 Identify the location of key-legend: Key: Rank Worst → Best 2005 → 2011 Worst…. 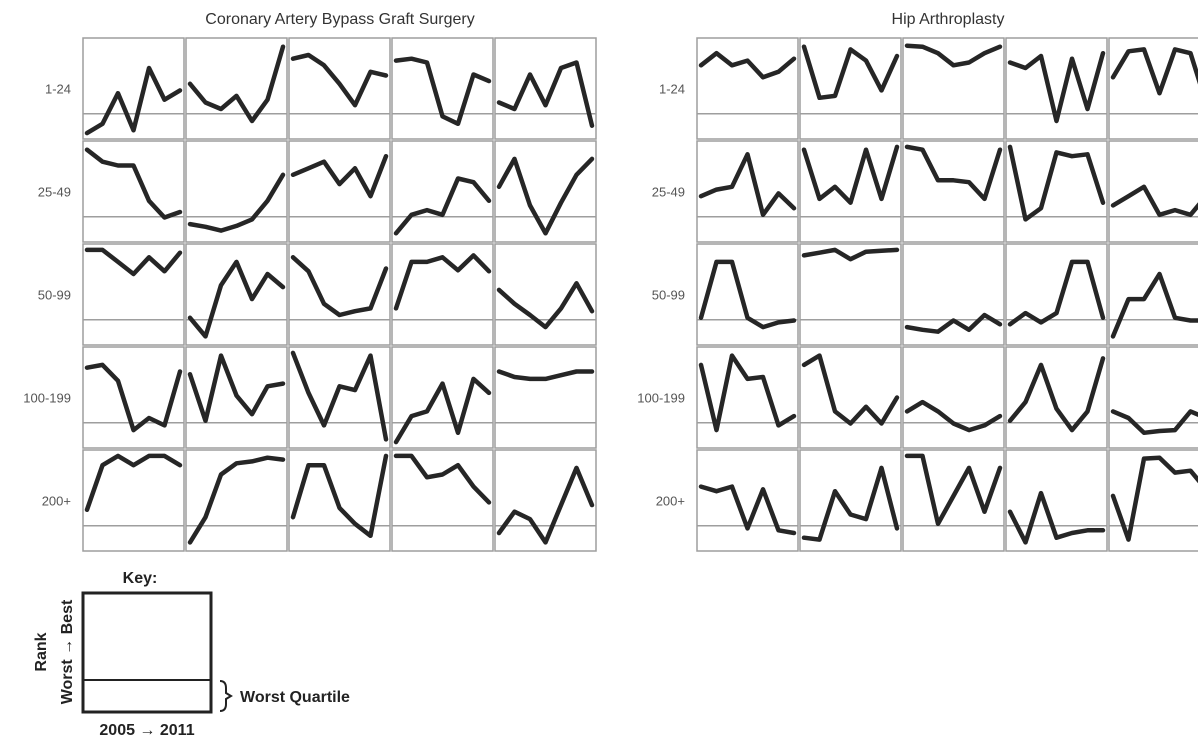
(191, 654).